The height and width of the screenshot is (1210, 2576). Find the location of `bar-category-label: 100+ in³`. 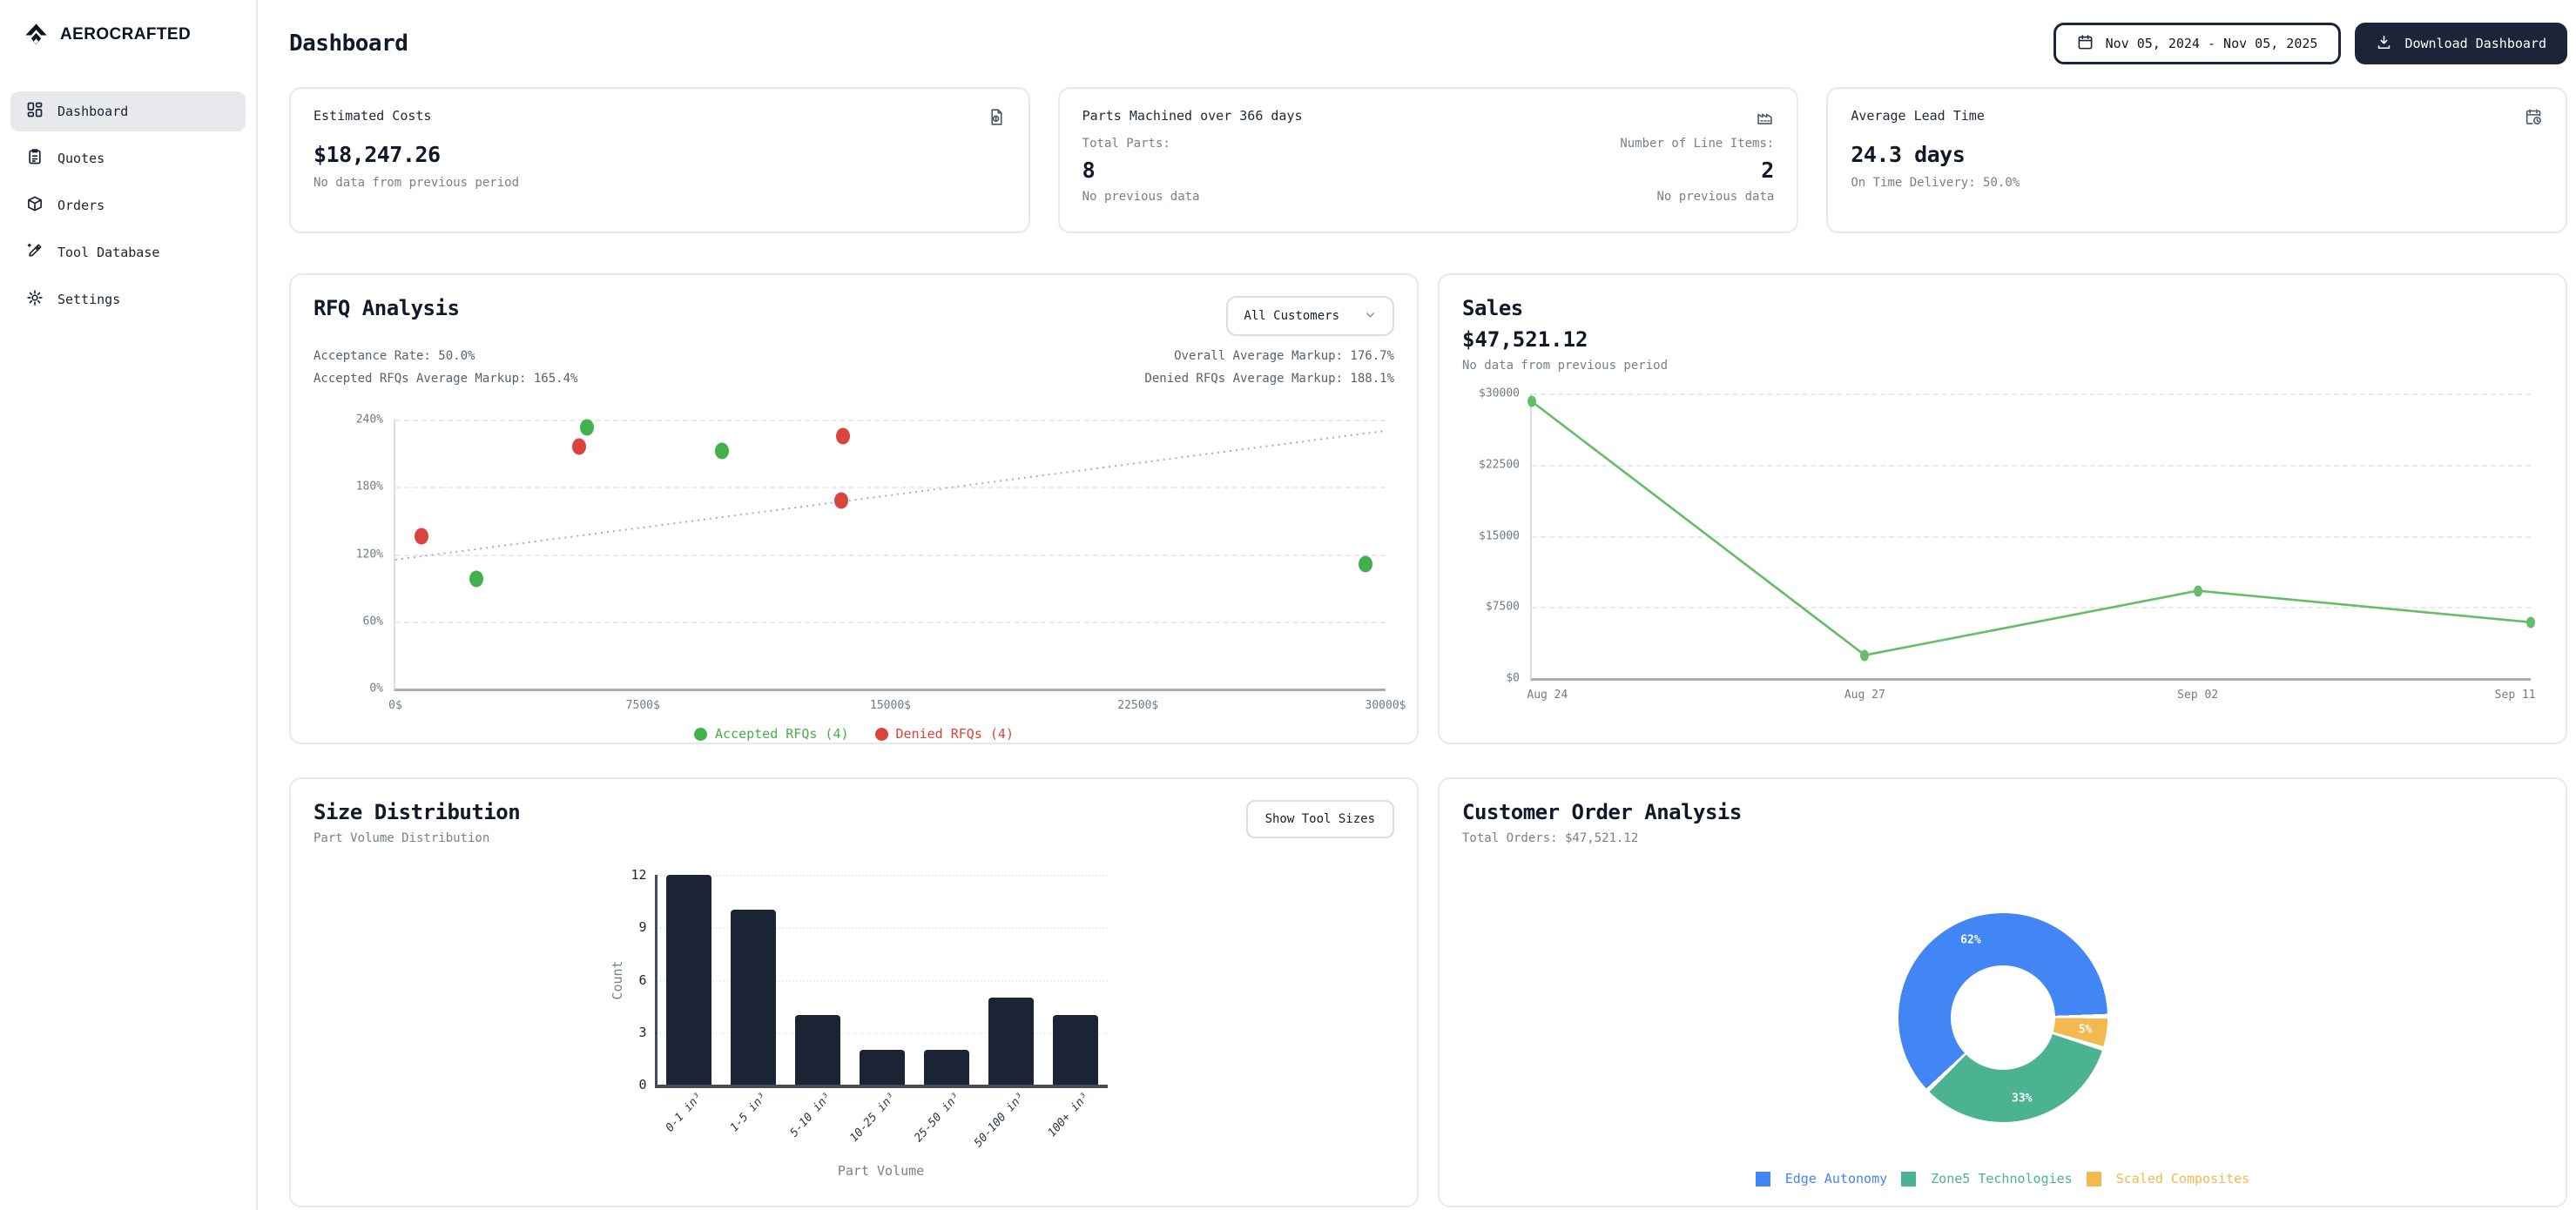

bar-category-label: 100+ in³ is located at coordinates (1068, 1115).